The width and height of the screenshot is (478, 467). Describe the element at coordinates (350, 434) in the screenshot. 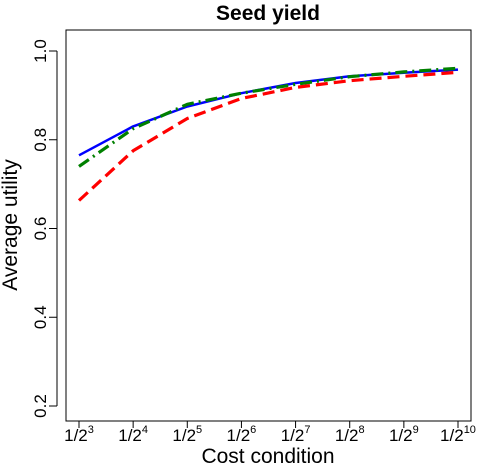

I see `x-tick-label: 1/28` at that location.